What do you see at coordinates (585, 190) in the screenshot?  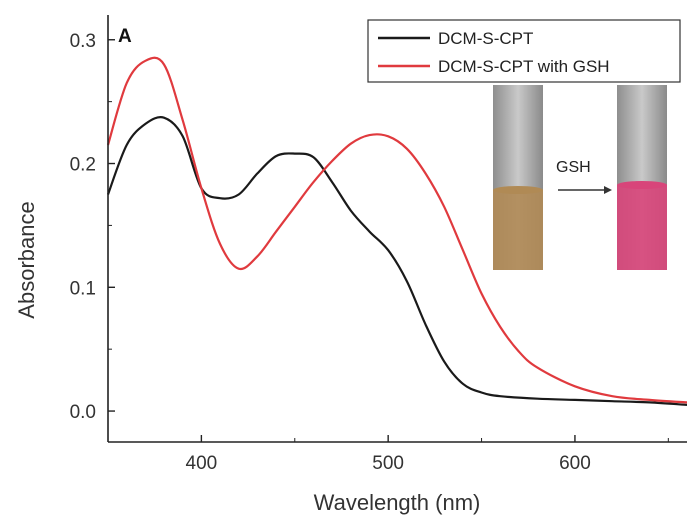 I see `right-arrow-icon` at bounding box center [585, 190].